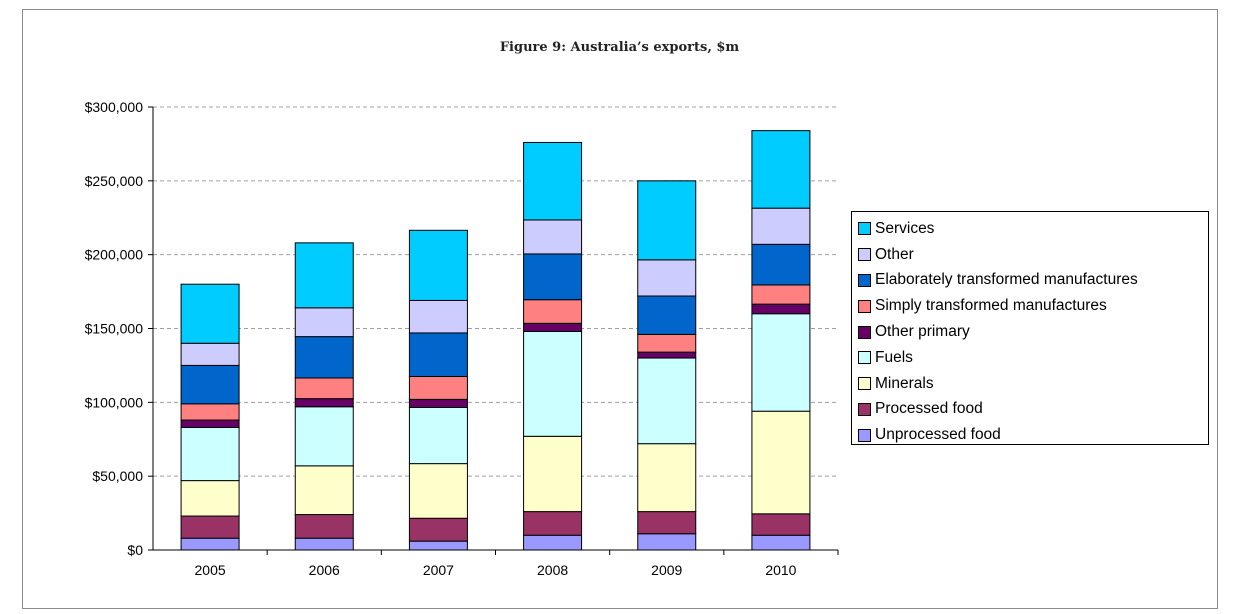 The height and width of the screenshot is (614, 1239). Describe the element at coordinates (114, 329) in the screenshot. I see `y-tick-label: $150,000` at that location.